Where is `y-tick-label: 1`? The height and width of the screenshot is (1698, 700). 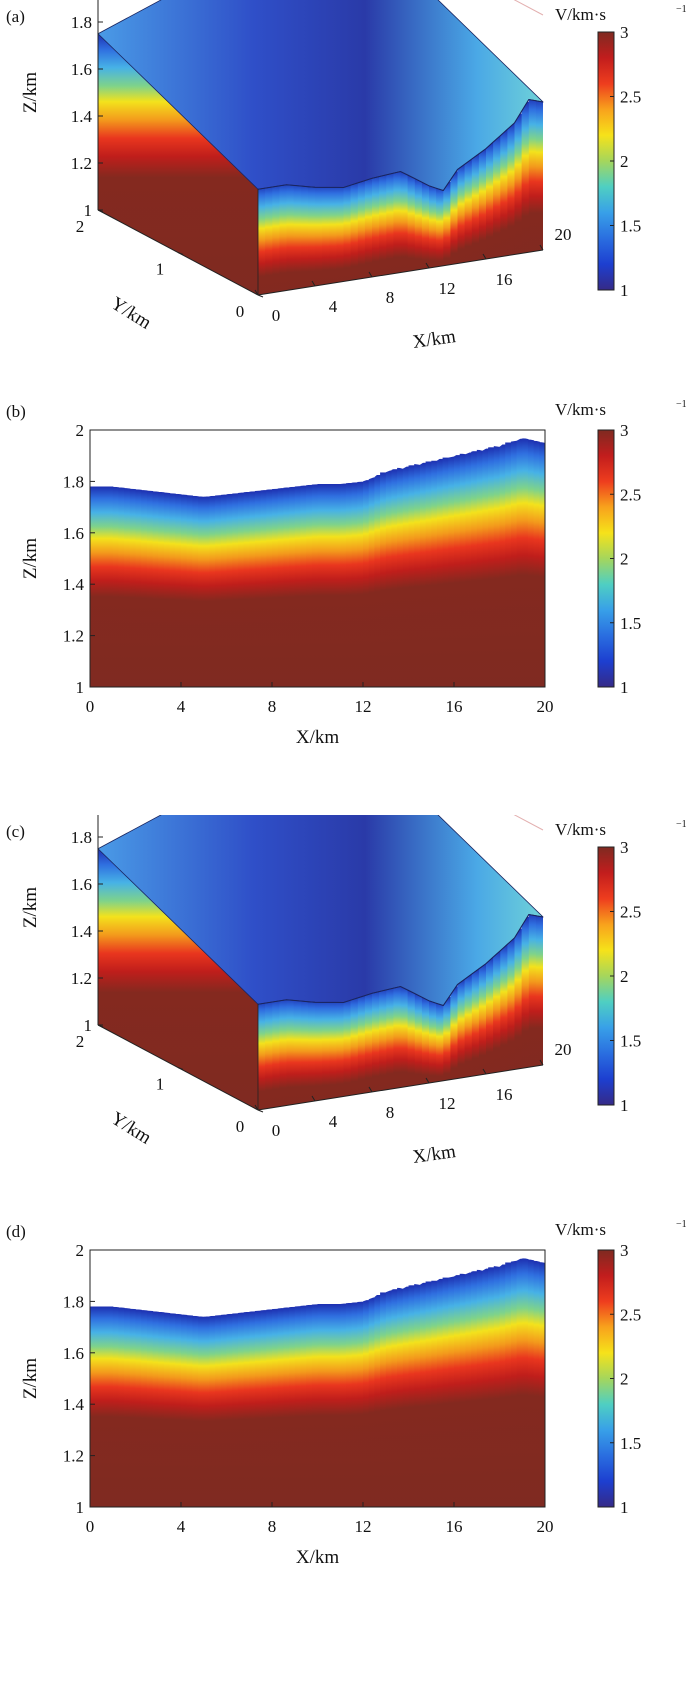
y-tick-label: 1 is located at coordinates (160, 1084).